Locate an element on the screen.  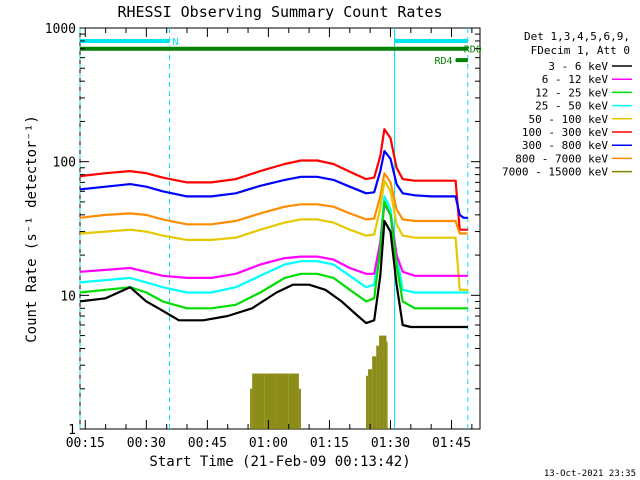
annotation-label: N is located at coordinates (176, 42).